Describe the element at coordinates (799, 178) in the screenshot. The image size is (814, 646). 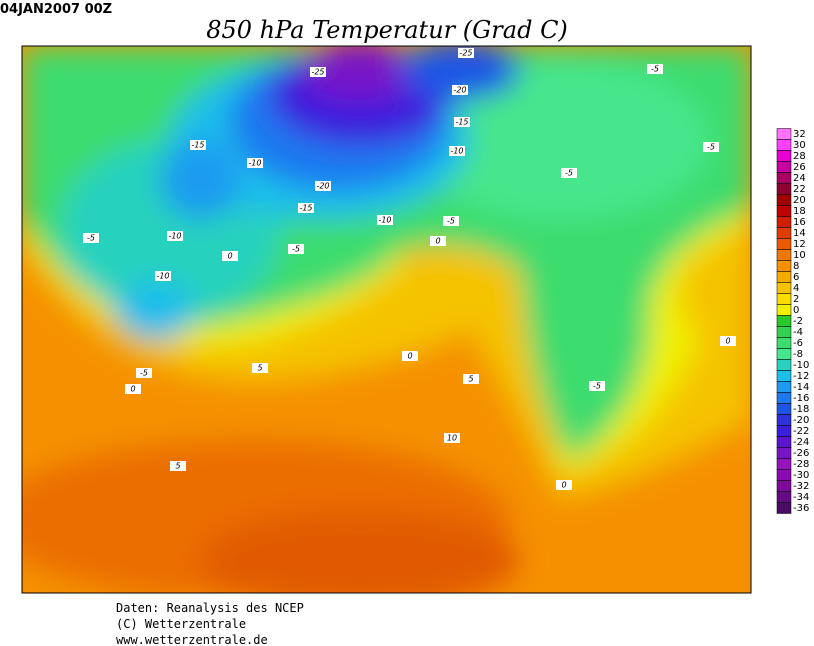
I see `colorbar-label: 24` at that location.